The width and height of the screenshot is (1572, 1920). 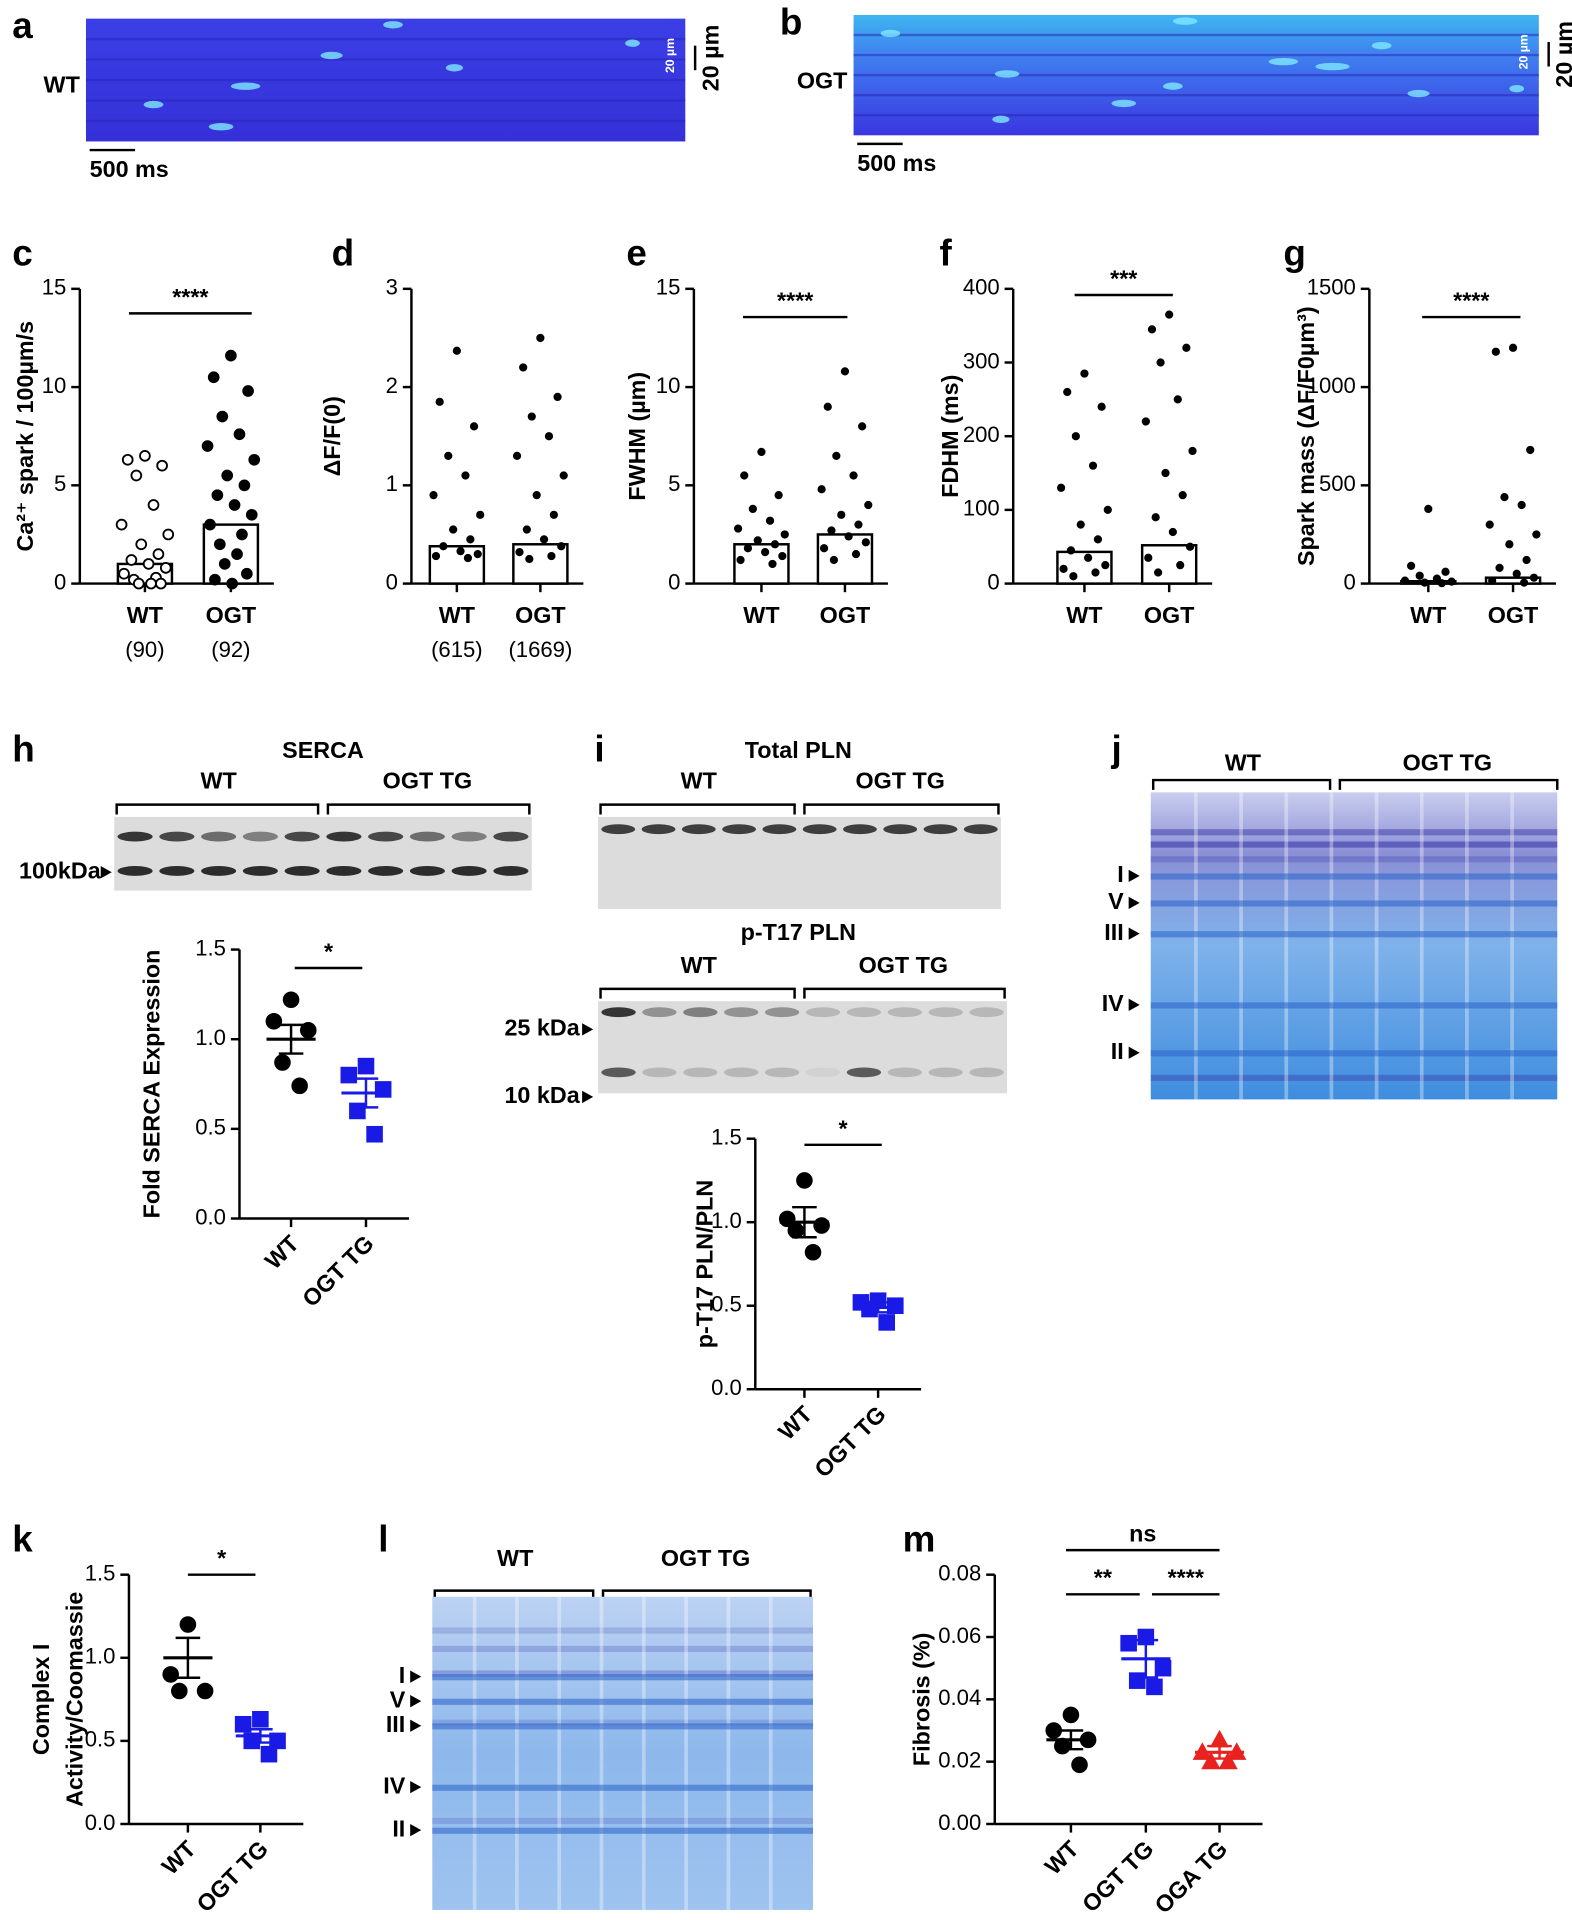 I want to click on y-tick-label: 400, so click(x=981, y=287).